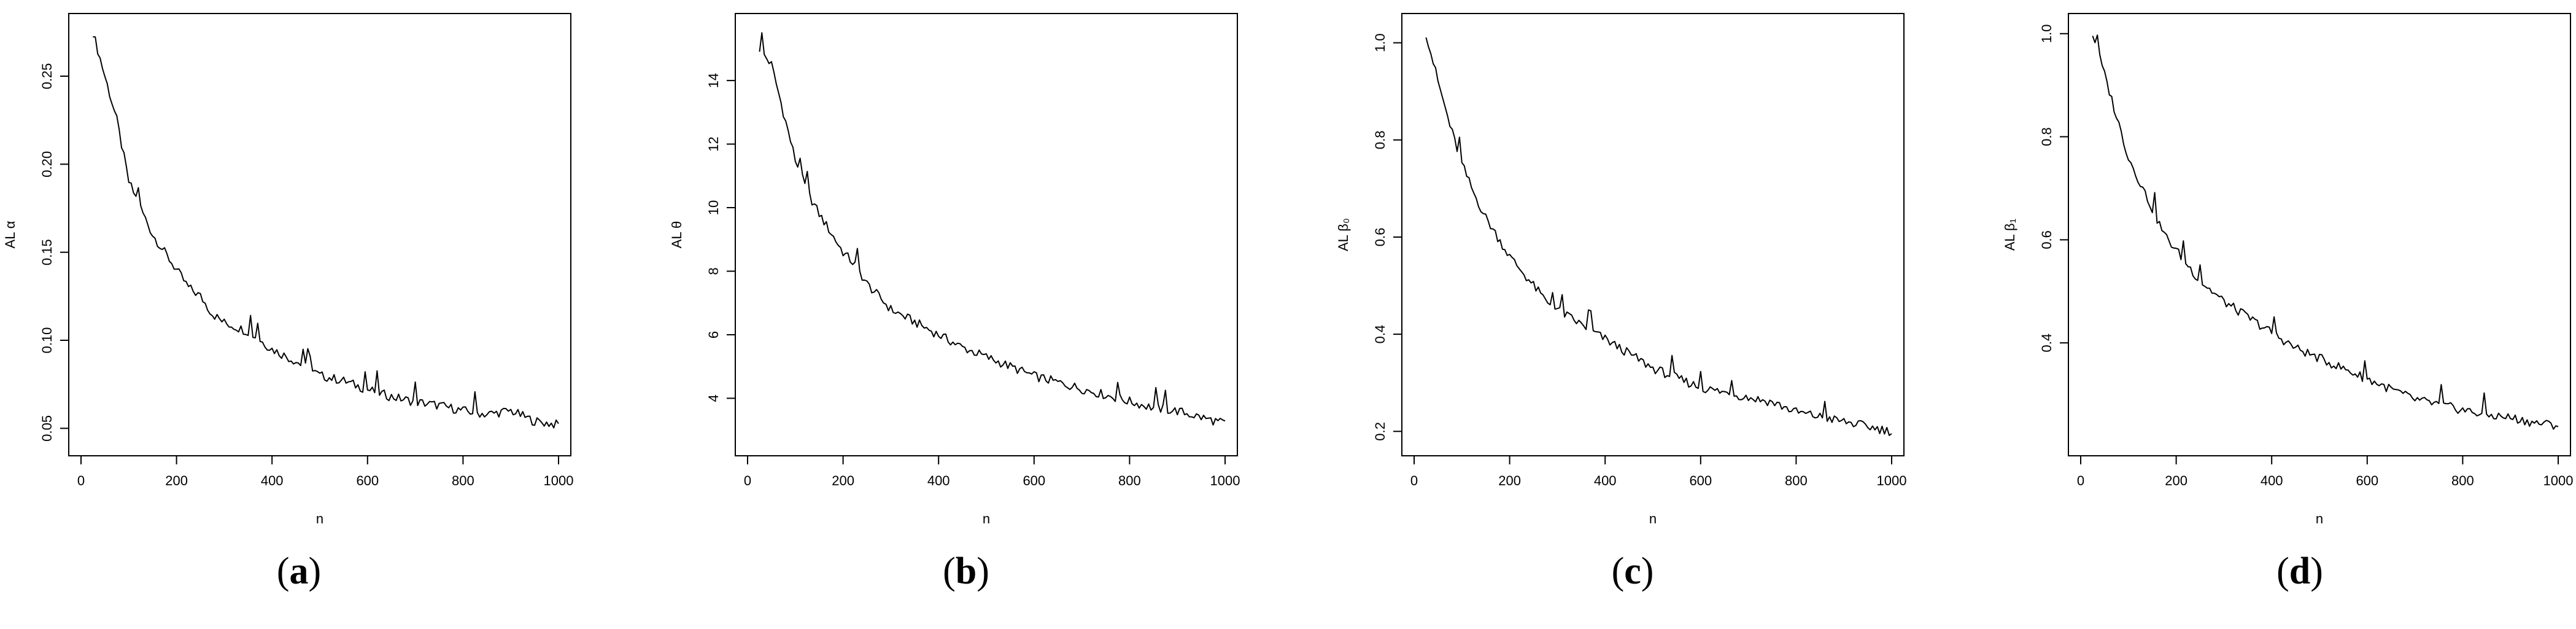 Image resolution: width=2576 pixels, height=629 pixels. I want to click on caption-a: (a), so click(299, 571).